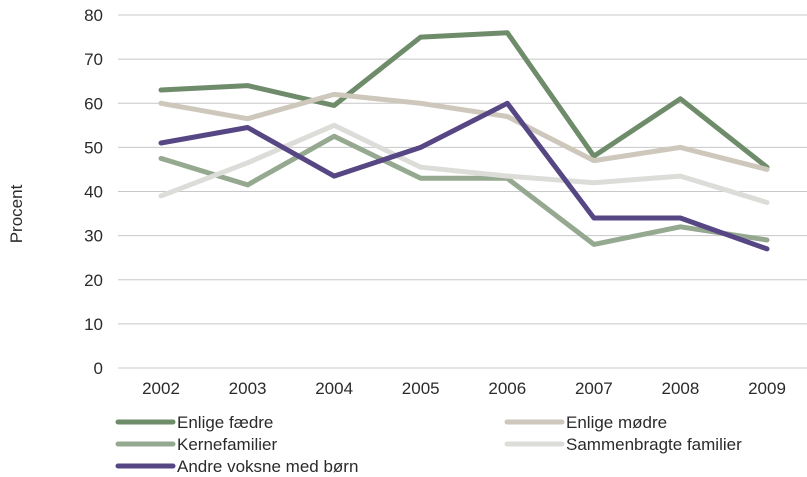  I want to click on legend-item: Enlige fædre, so click(194, 422).